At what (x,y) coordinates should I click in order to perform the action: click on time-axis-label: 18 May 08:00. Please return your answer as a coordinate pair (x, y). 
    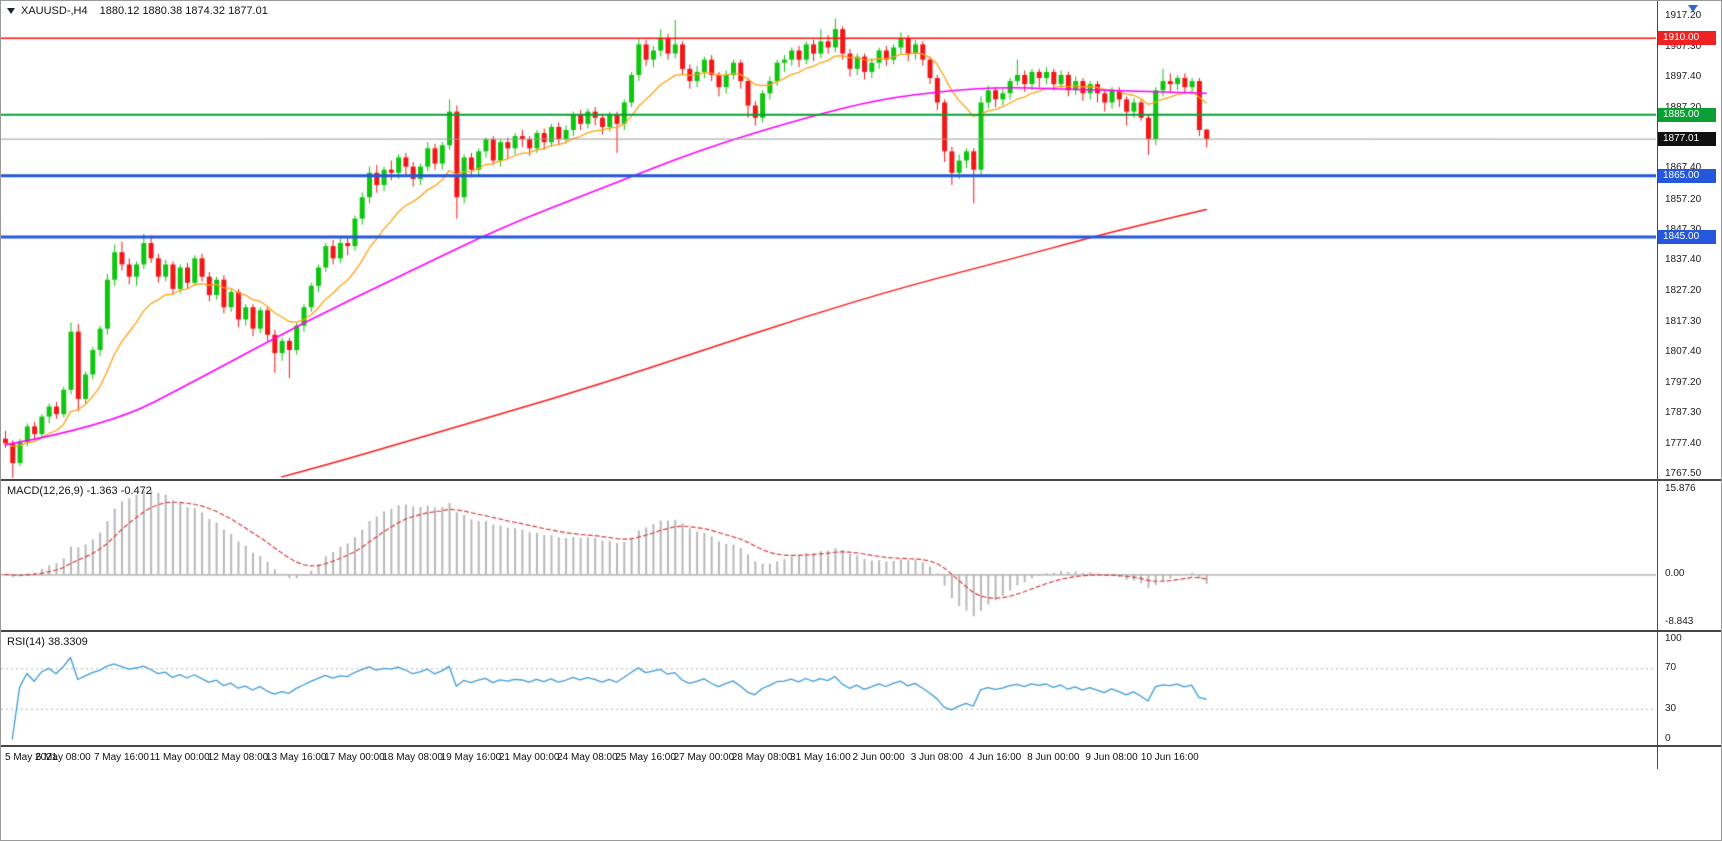
    Looking at the image, I should click on (412, 757).